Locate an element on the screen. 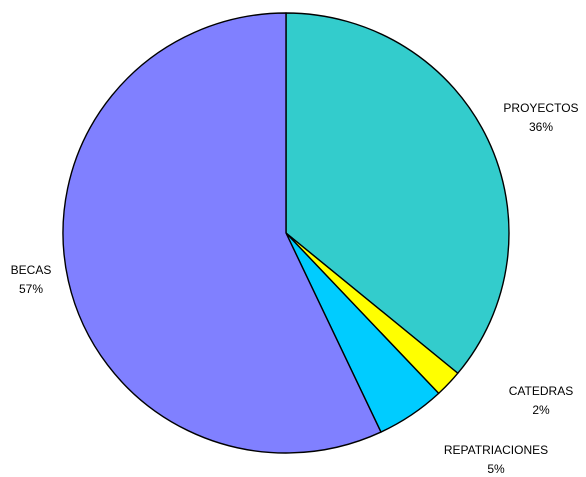  label-name-catedras: CATEDRAS is located at coordinates (541, 391).